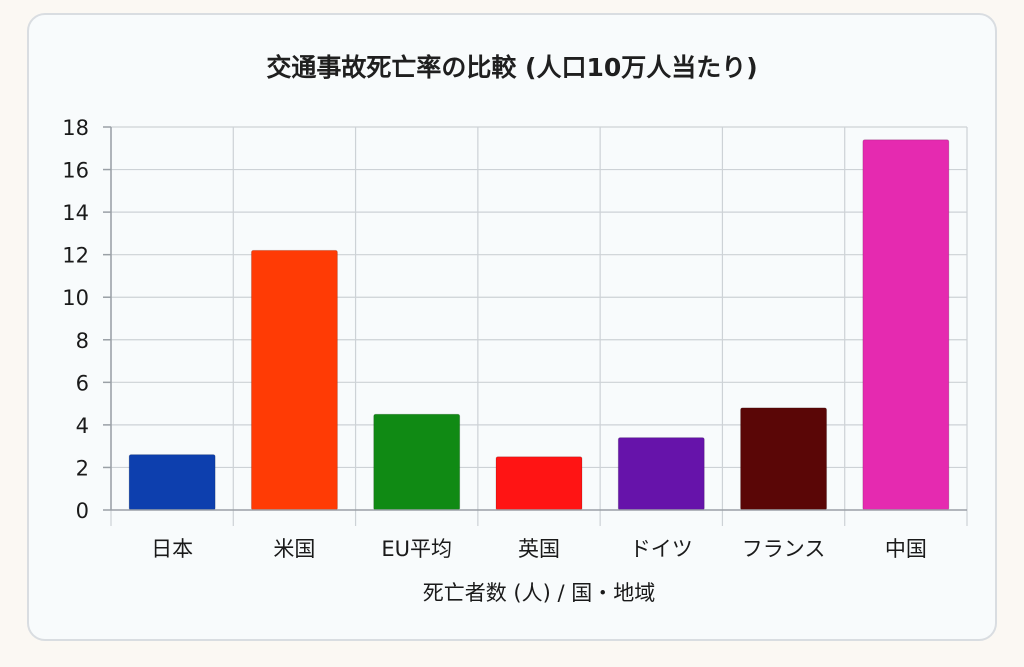  Describe the element at coordinates (172, 482) in the screenshot. I see `bar-日本` at that location.